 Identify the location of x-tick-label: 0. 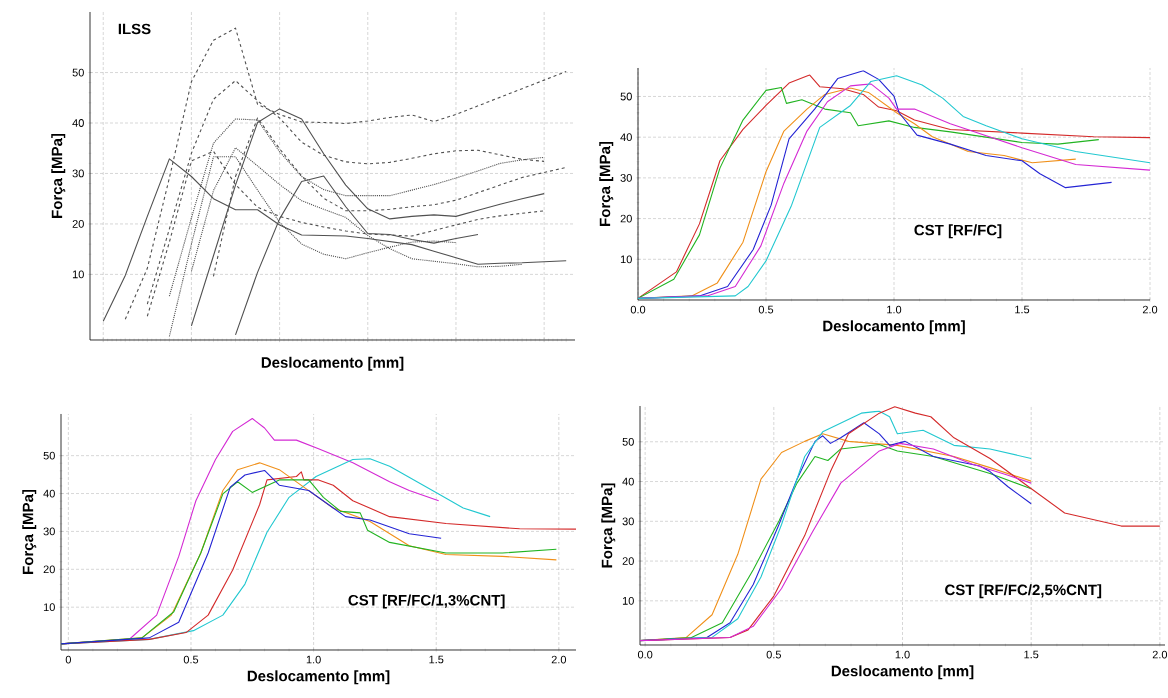
(68, 659).